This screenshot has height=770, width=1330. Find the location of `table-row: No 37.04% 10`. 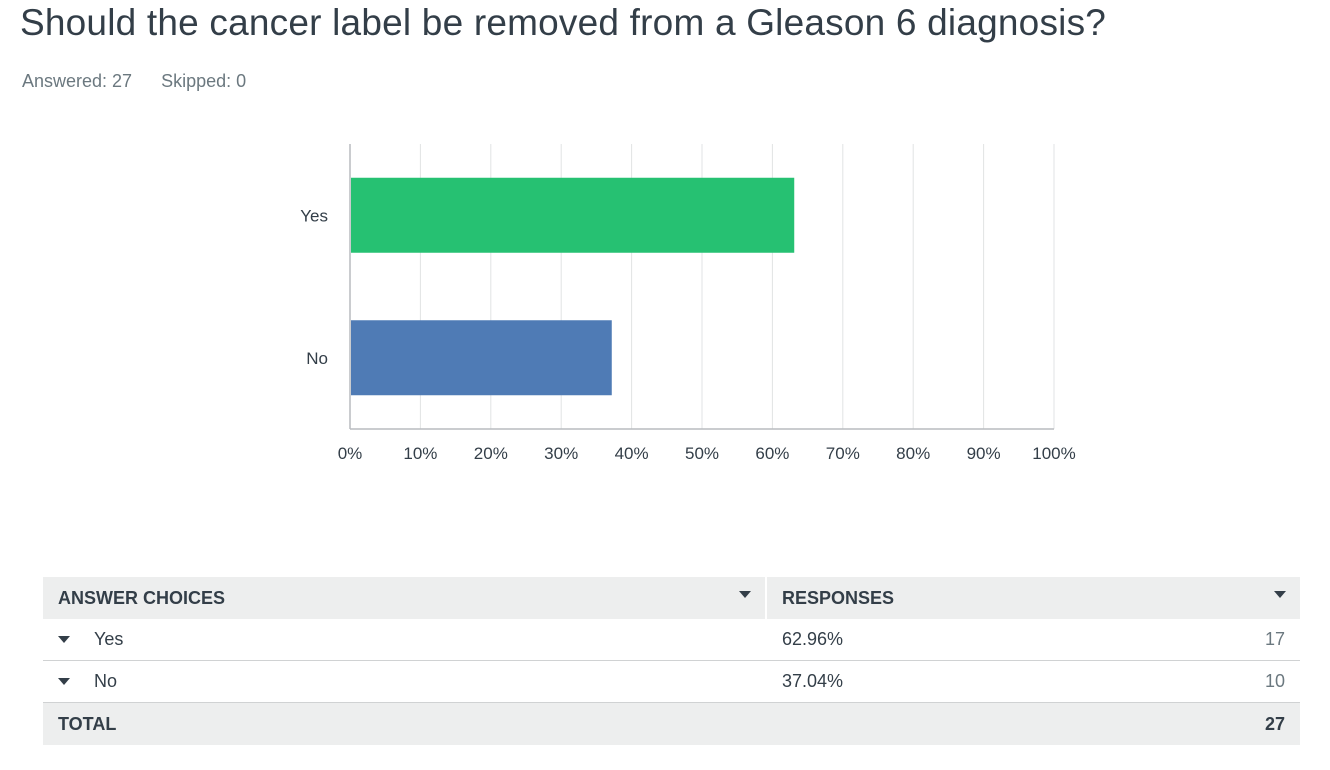

table-row: No 37.04% 10 is located at coordinates (671, 682).